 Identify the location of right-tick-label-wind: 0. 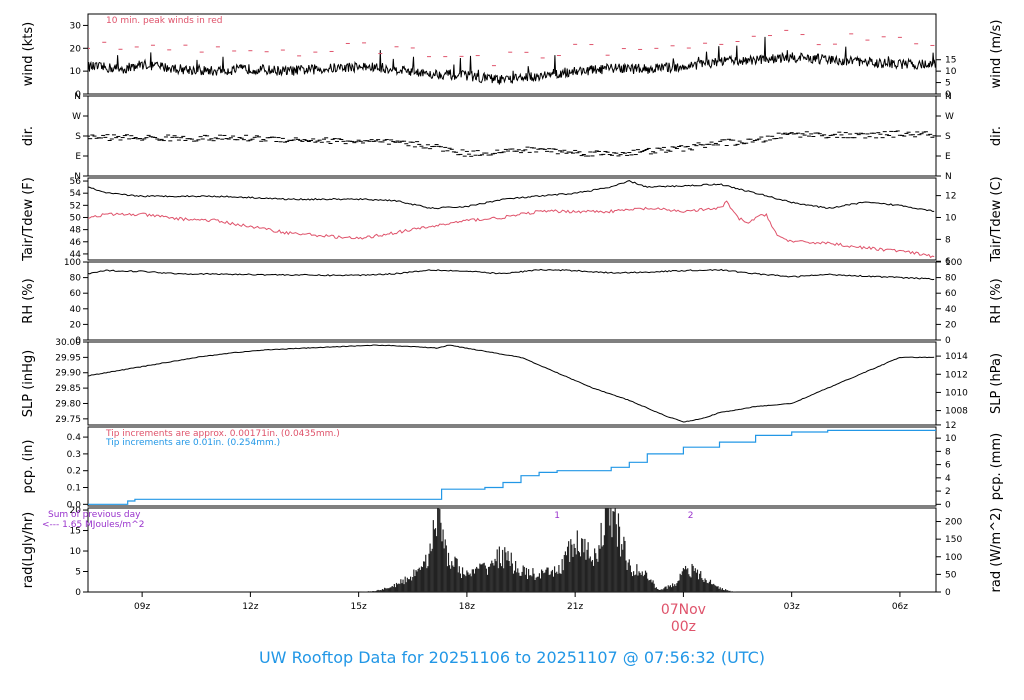
(948, 95).